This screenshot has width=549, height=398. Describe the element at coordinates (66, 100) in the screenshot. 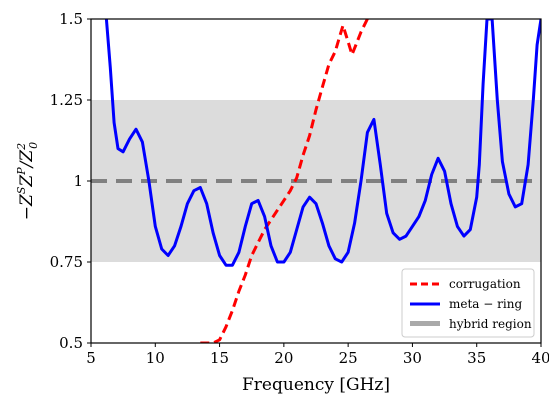

I see `y-tick-label: 1.25` at that location.